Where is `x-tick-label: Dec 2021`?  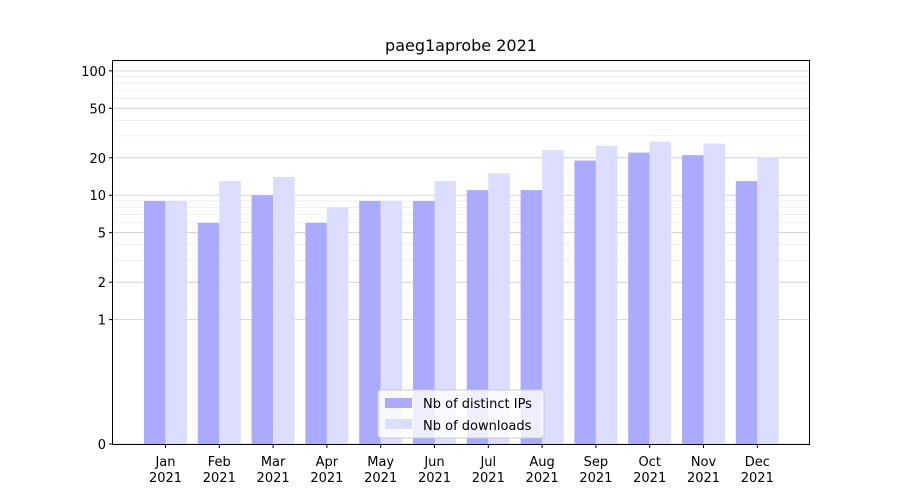 x-tick-label: Dec 2021 is located at coordinates (757, 470).